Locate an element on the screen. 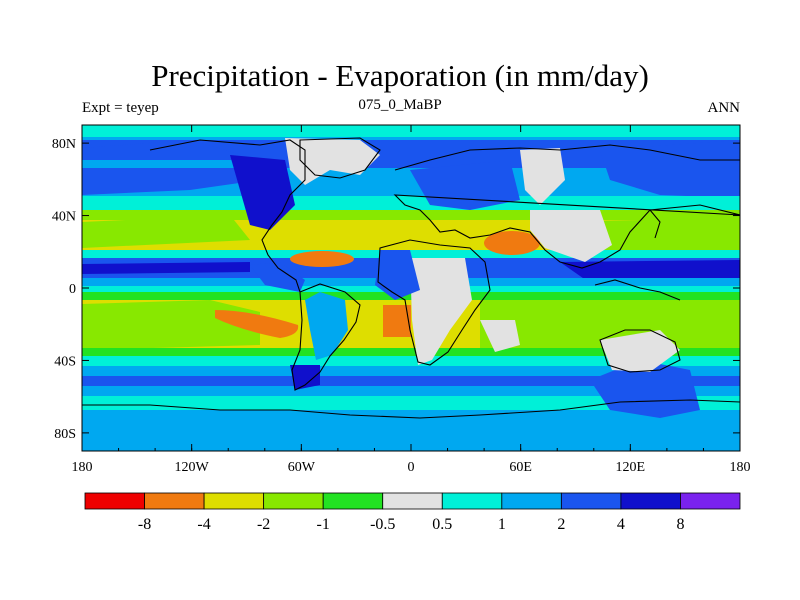  coastline-south-america is located at coordinates (326, 337).